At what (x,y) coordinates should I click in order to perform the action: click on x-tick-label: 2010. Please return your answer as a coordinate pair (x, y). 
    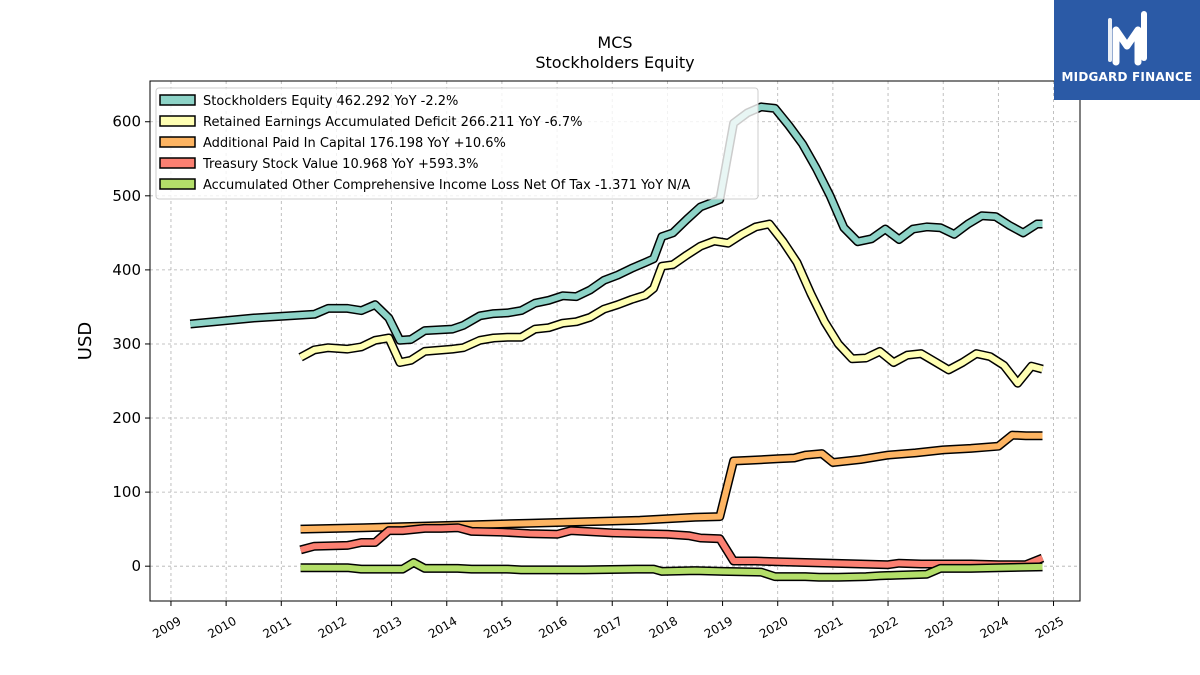
    Looking at the image, I should click on (221, 627).